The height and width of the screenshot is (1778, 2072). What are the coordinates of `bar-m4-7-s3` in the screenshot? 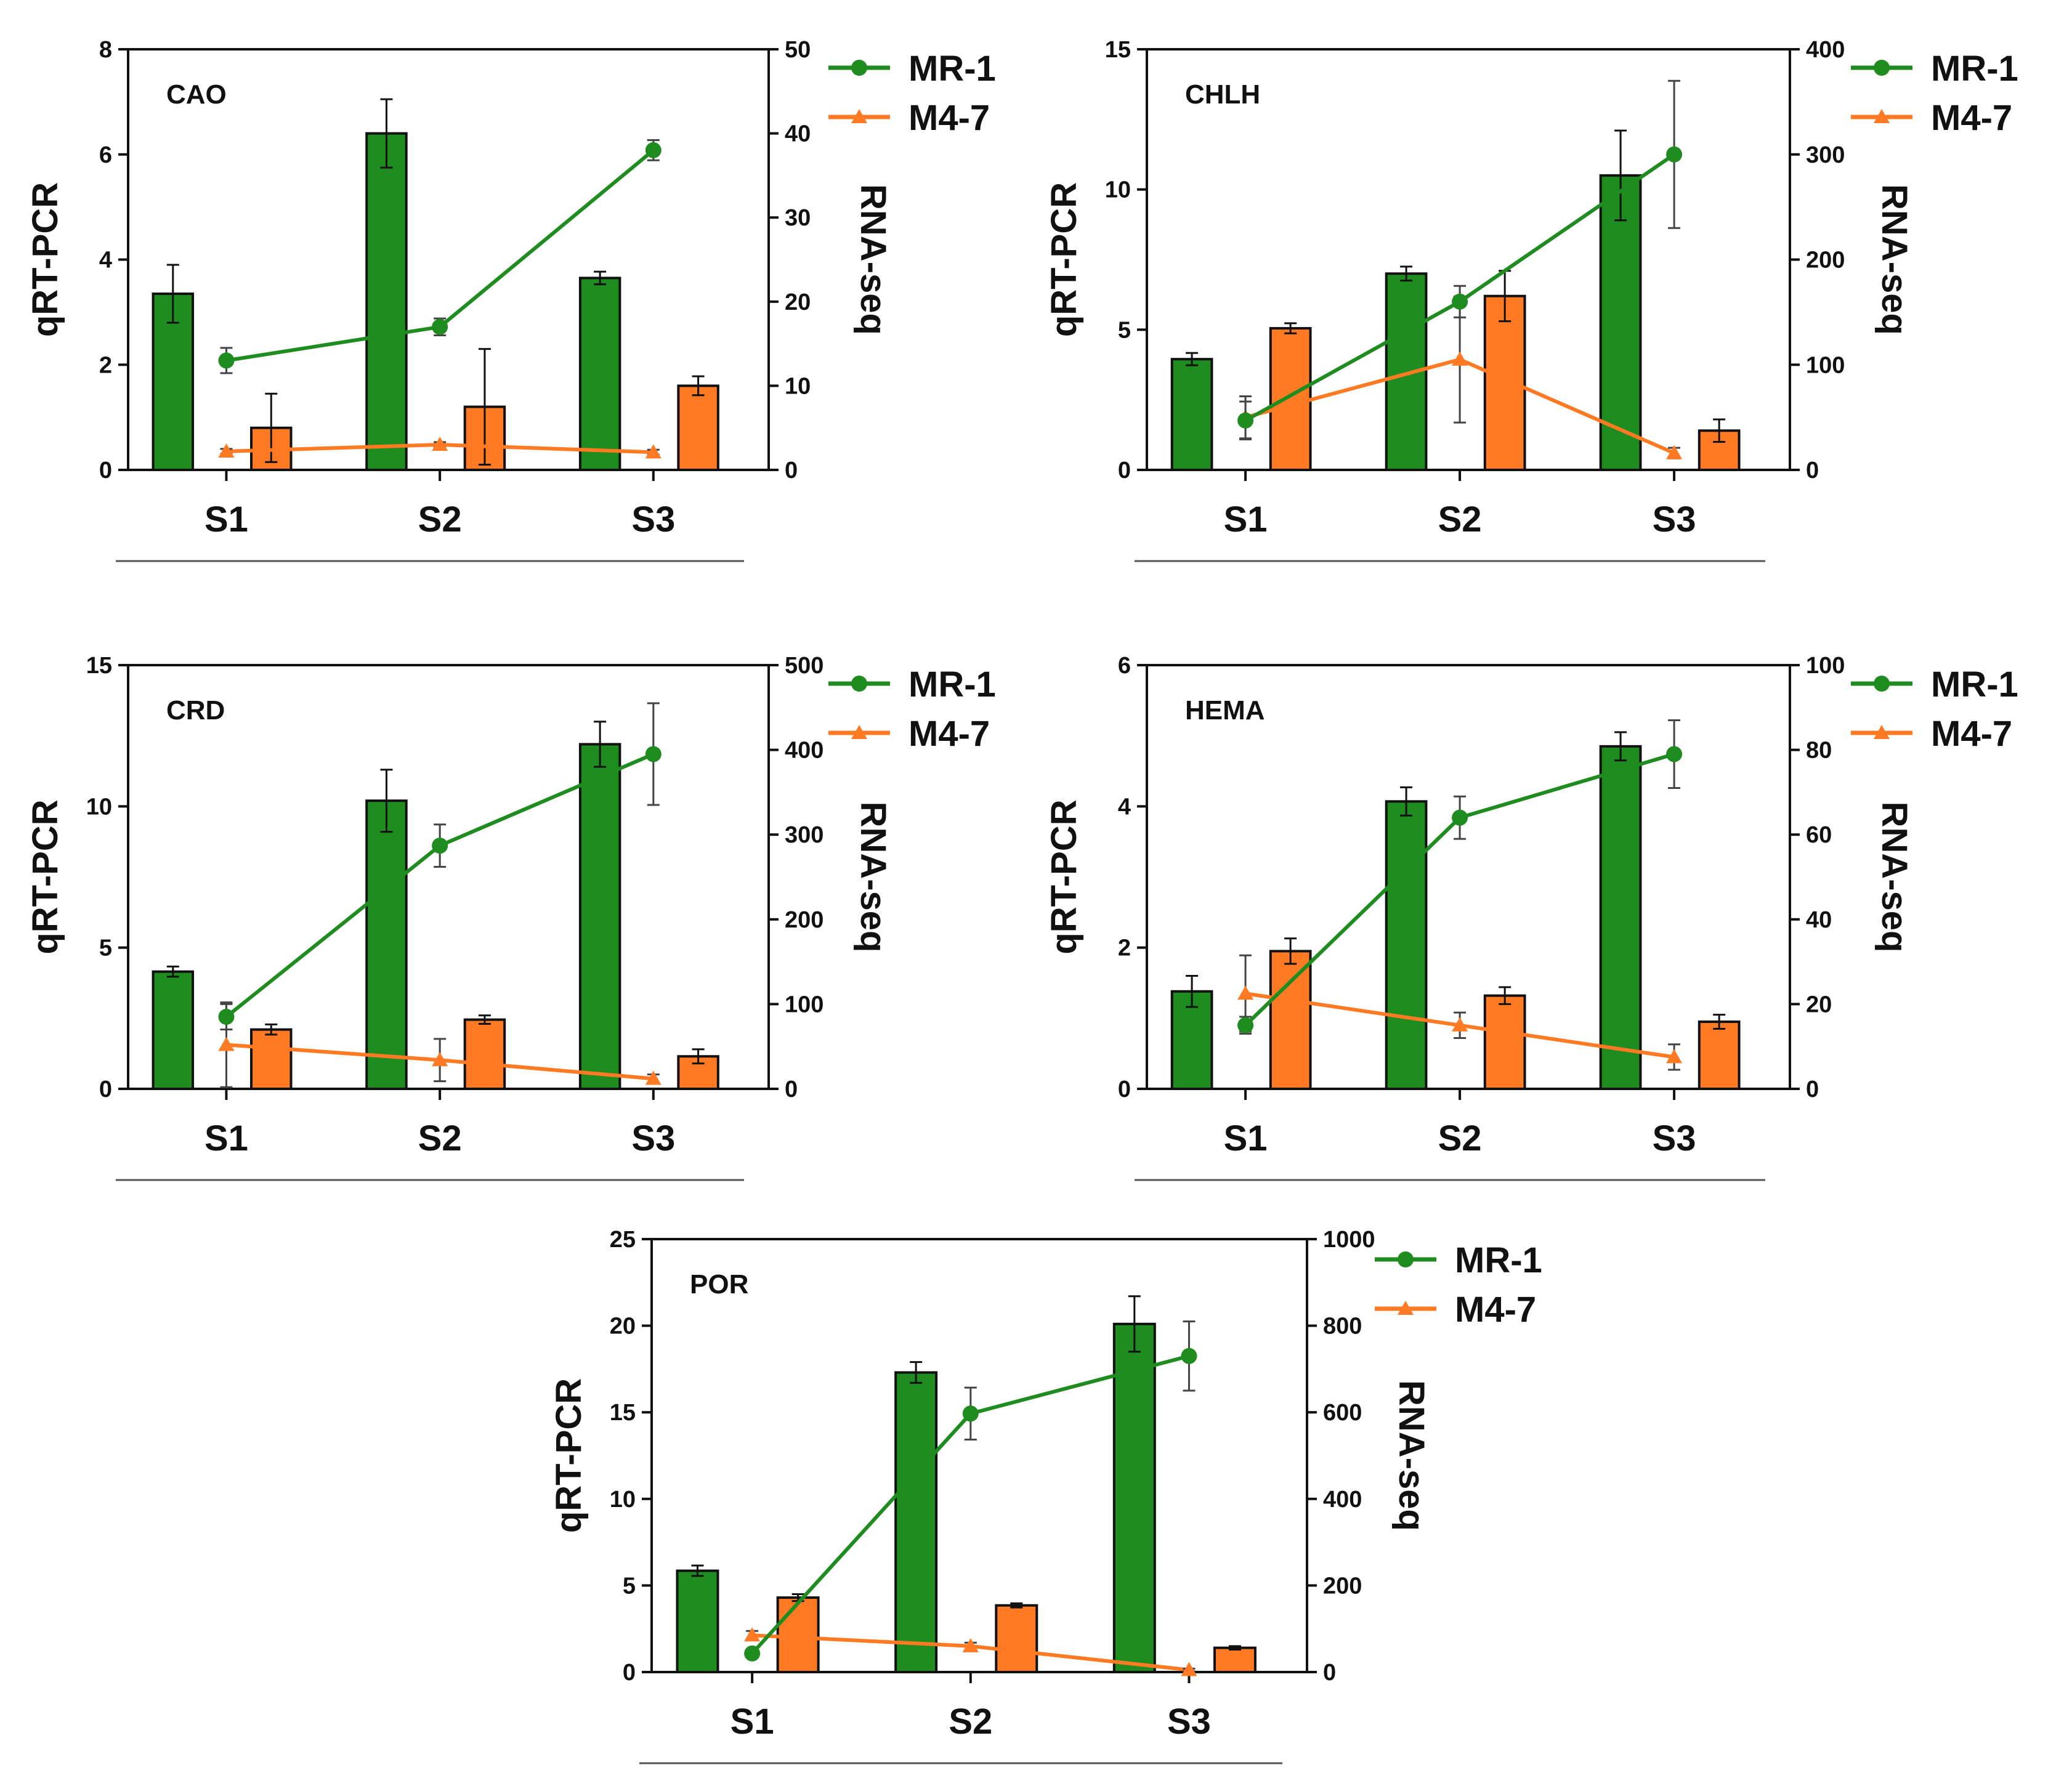 It's located at (698, 428).